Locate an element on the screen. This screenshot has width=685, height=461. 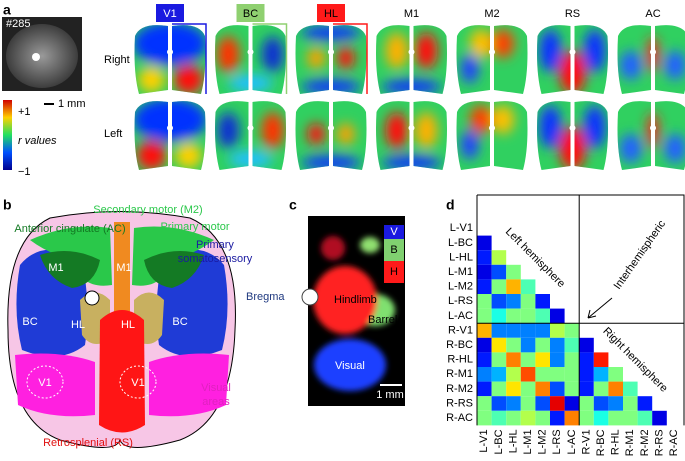
row-label: L-V1 is located at coordinates (461, 228).